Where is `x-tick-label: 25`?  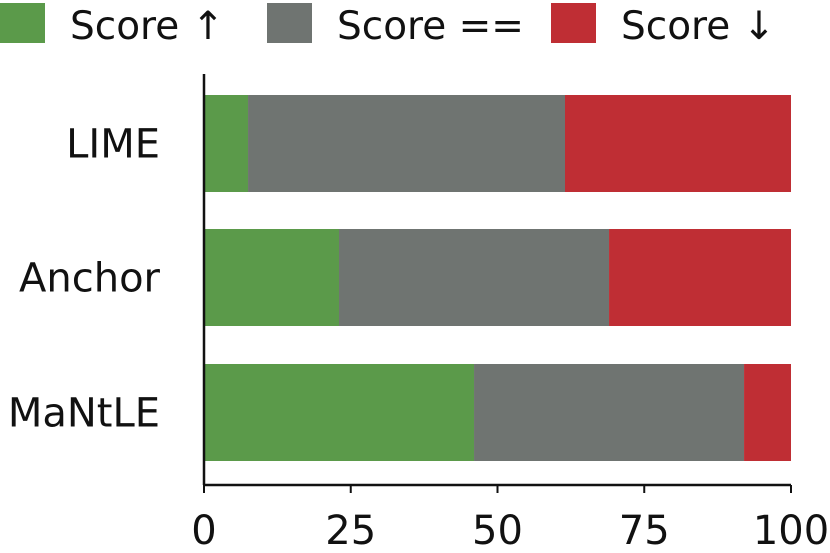 x-tick-label: 25 is located at coordinates (350, 530).